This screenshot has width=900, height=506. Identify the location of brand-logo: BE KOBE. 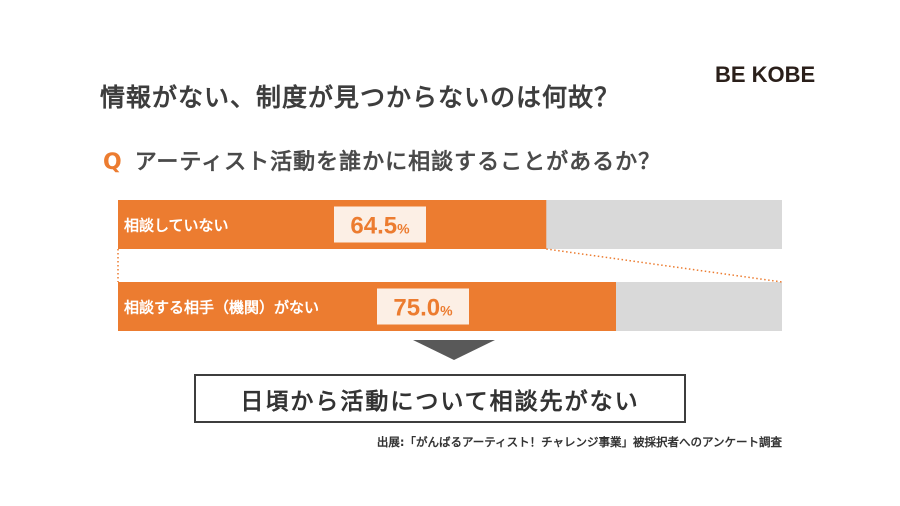
(765, 74).